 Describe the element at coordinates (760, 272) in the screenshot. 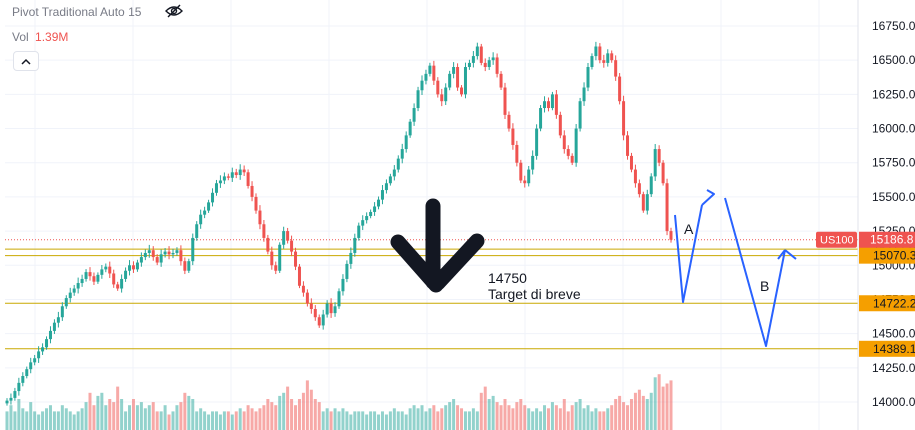

I see `projection-path-b` at that location.